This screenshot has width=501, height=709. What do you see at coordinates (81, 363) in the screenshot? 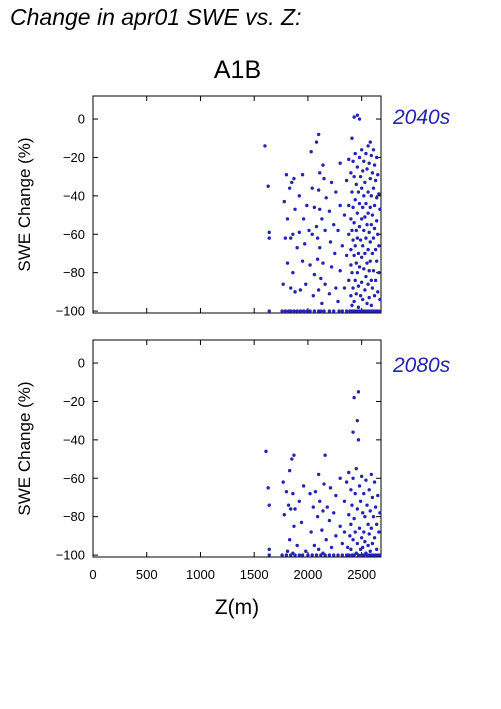
I see `y-tick-label: 0` at bounding box center [81, 363].